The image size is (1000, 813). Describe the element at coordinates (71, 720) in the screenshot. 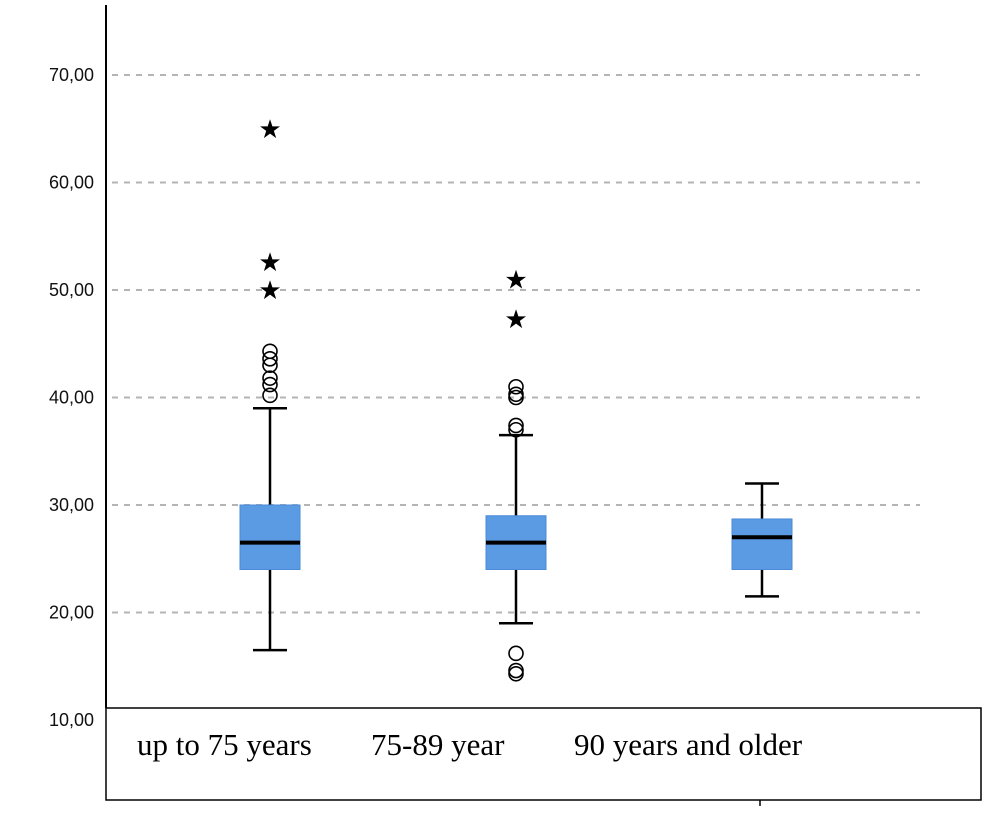

I see `y-tick-label: 10,00` at that location.